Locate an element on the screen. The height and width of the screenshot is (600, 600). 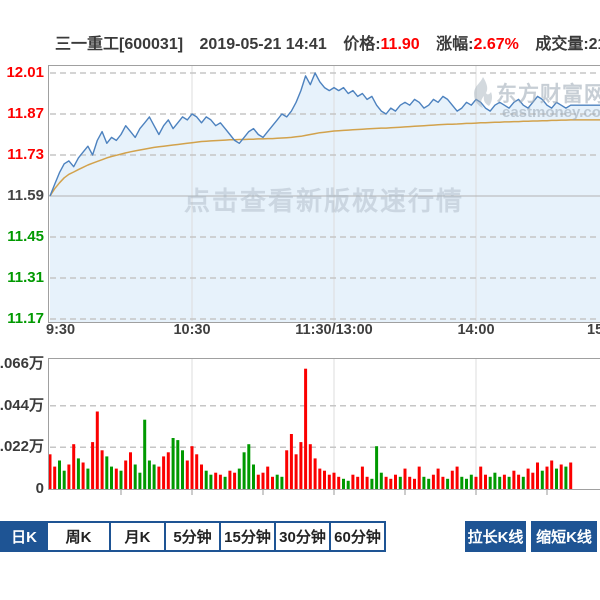
period-toolbar: 日K 周K 月K 5分钟 15分钟 30分钟 60分钟 拉长K线 缩短K线 is located at coordinates (300, 536).